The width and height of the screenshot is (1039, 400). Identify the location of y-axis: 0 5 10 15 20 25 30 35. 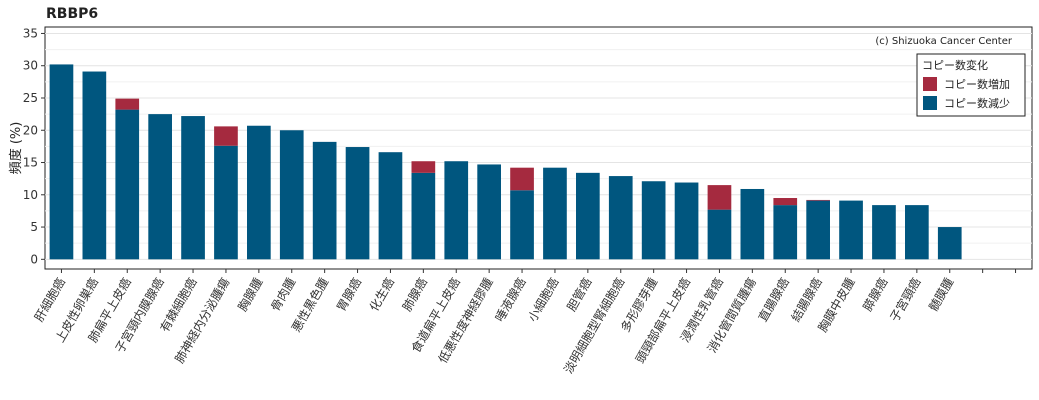
(34, 146).